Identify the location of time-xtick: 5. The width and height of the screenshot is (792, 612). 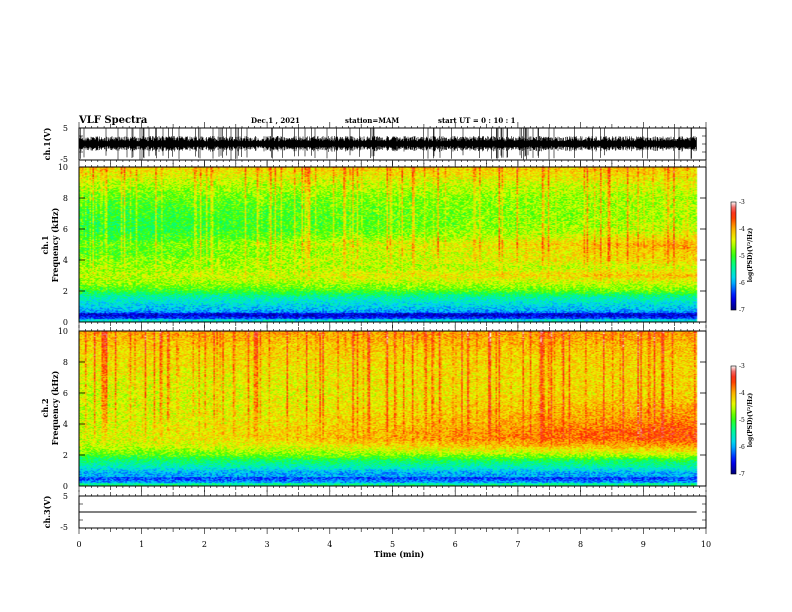
(392, 544).